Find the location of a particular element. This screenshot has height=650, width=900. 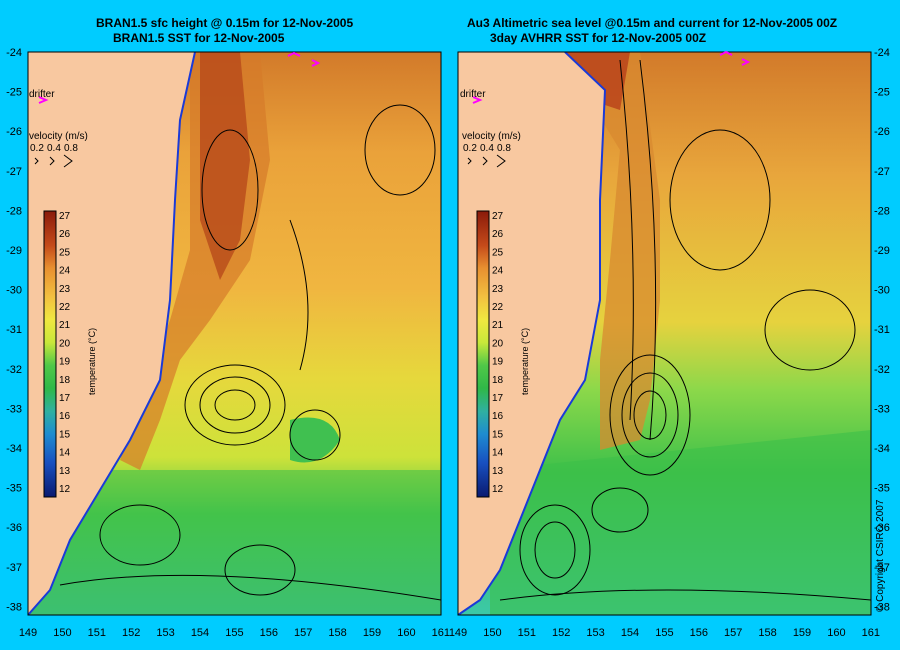

lon-label-left: 160 is located at coordinates (406, 633).